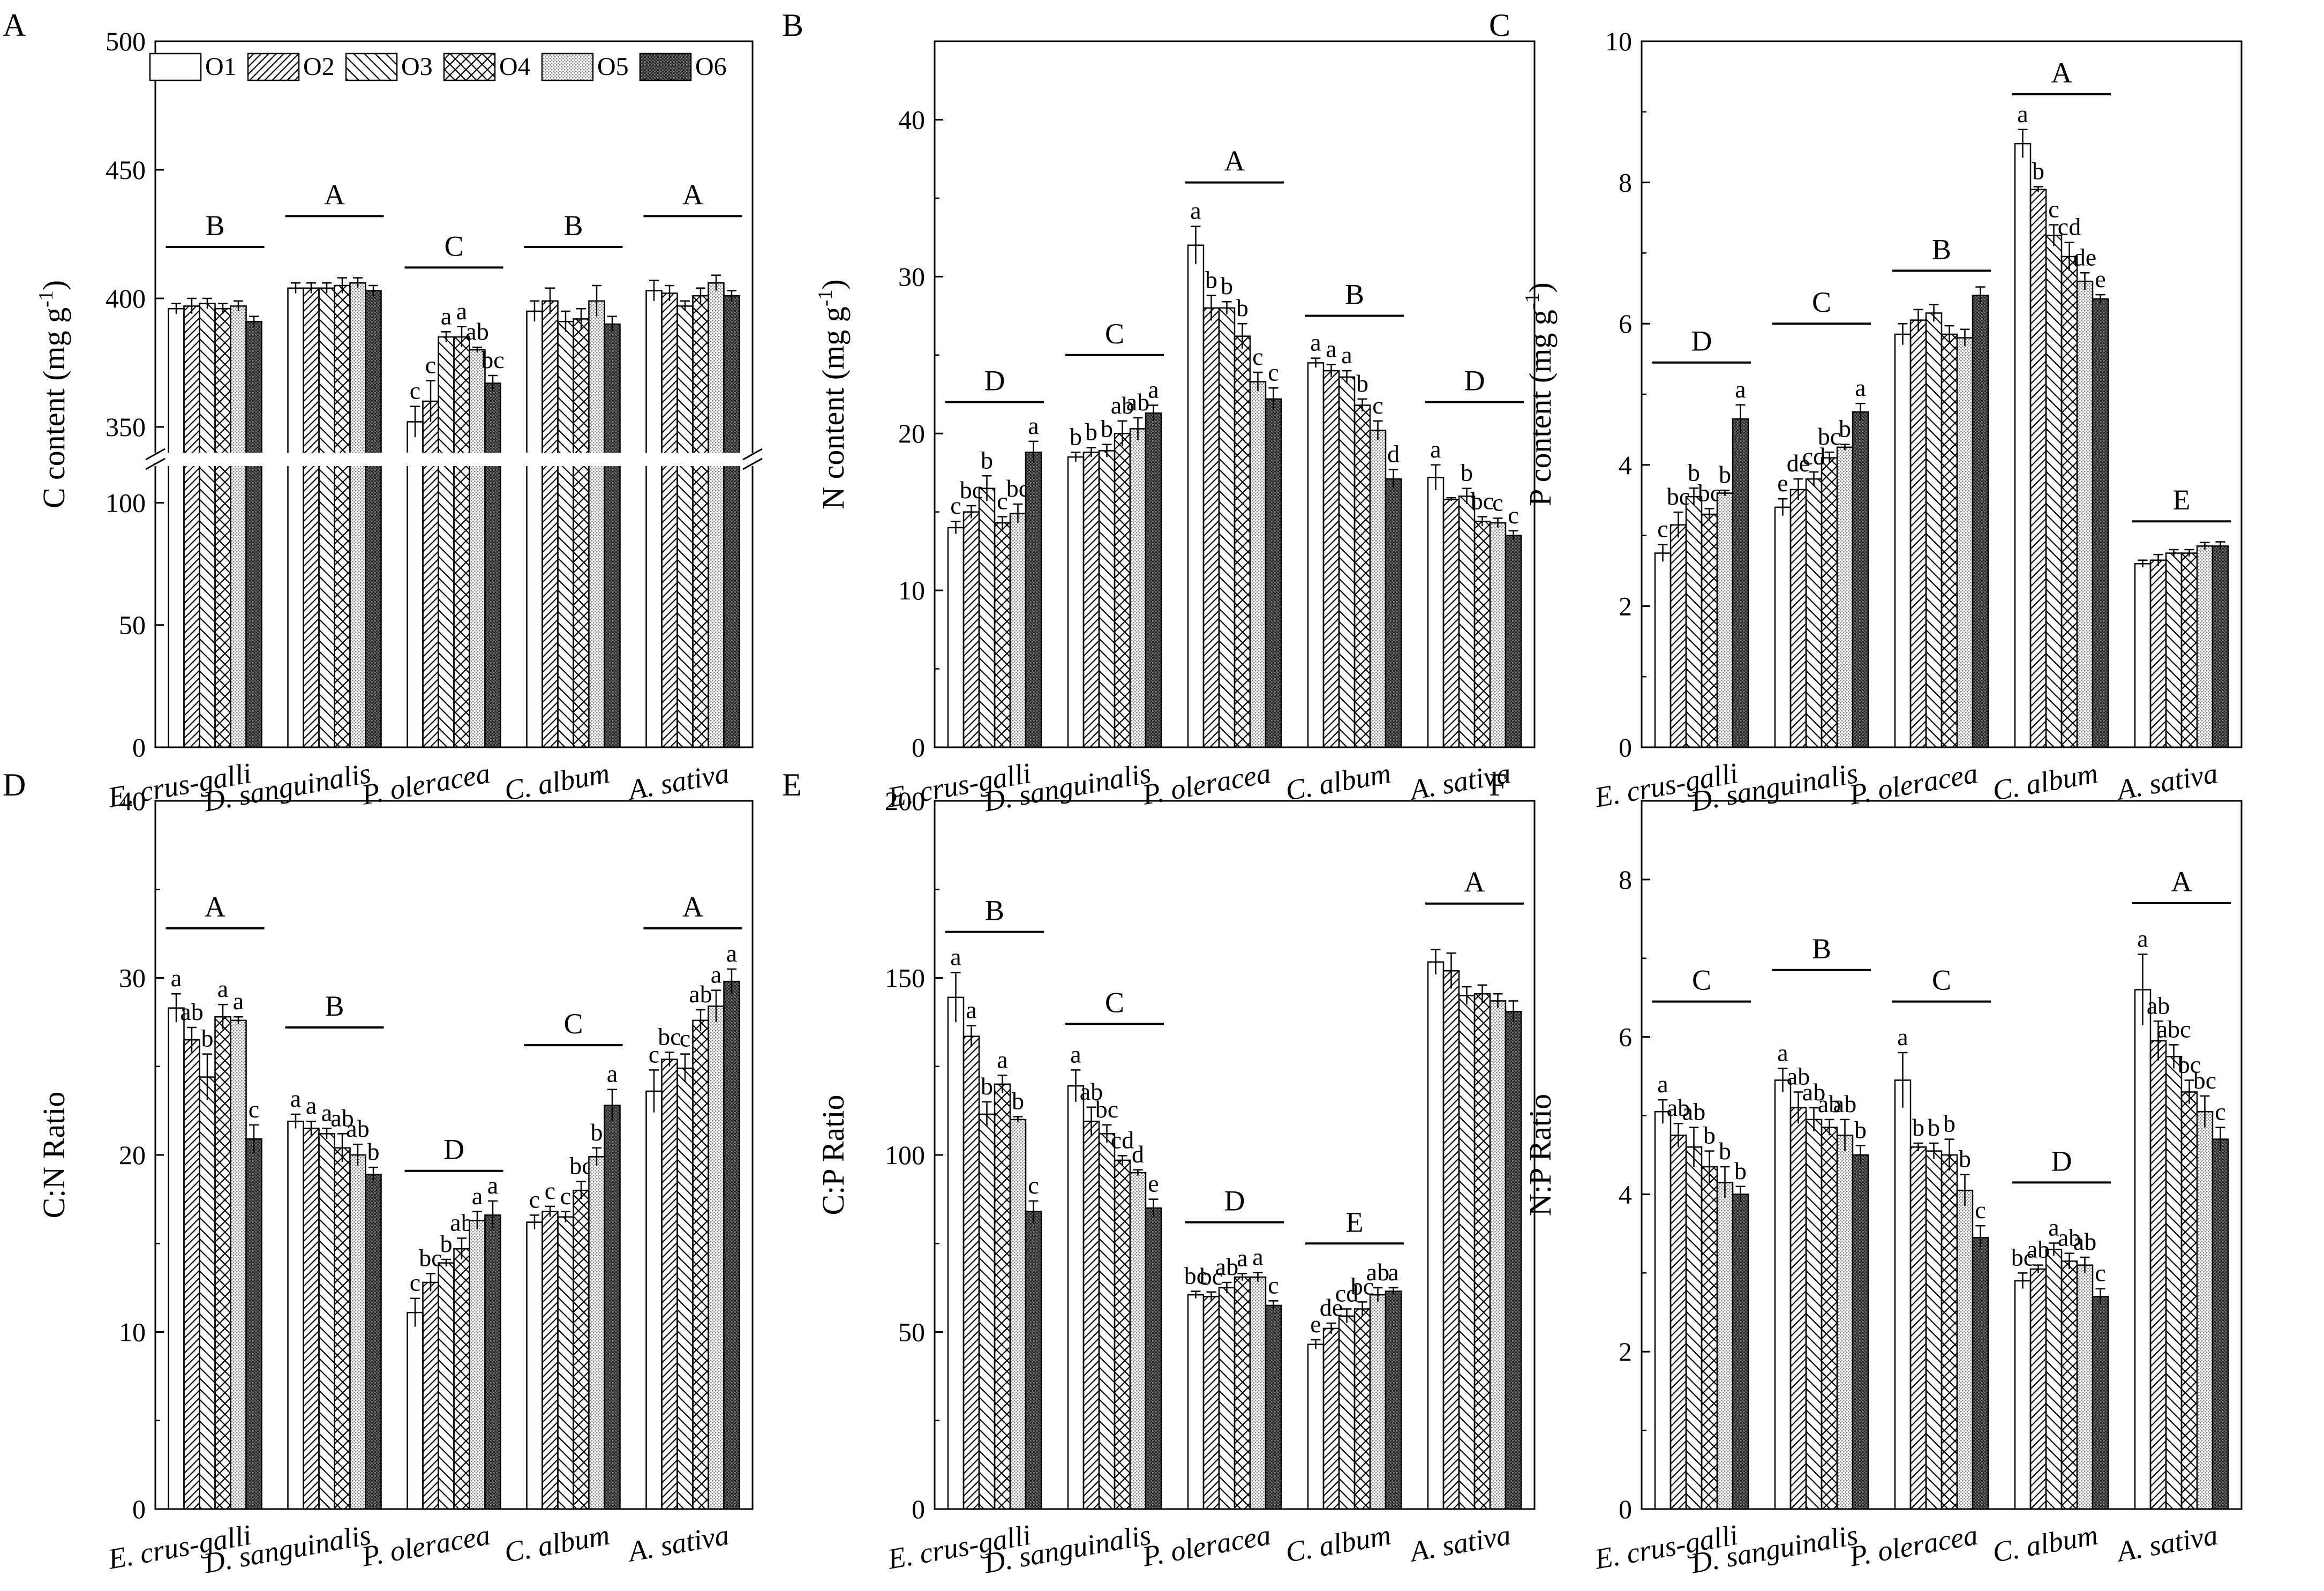 This screenshot has height=1591, width=2324. I want to click on group-letter: B, so click(995, 911).